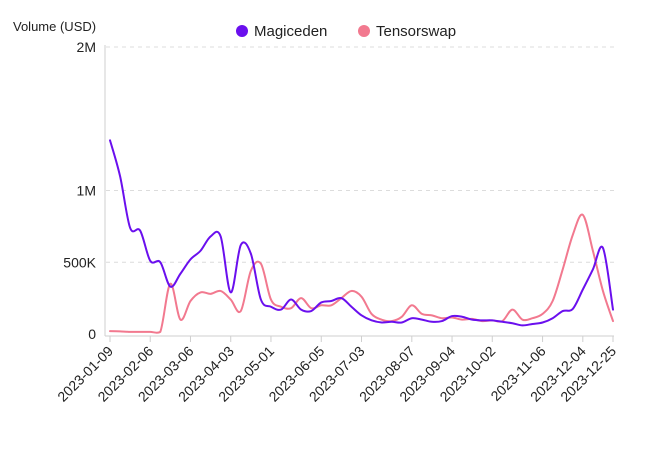 This screenshot has height=451, width=672. I want to click on y-axis-ticks: 0 500K 1M 2M, so click(79, 190).